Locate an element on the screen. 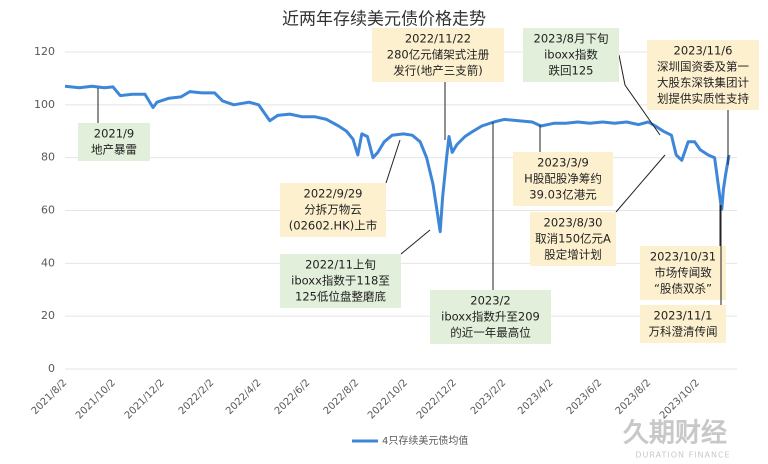  annotation-text: iboxx指数升至209 is located at coordinates (490, 317).